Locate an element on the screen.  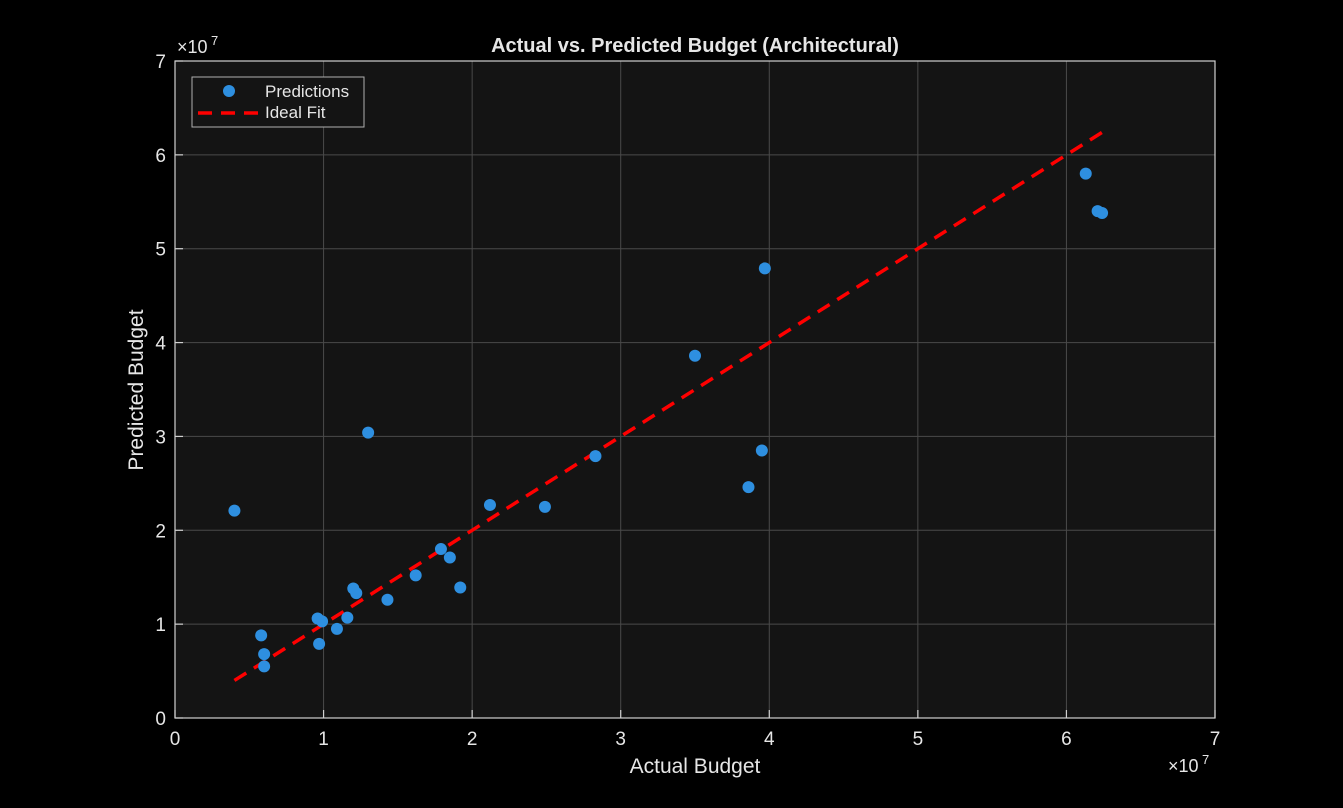
x-tick-label: 6 is located at coordinates (1066, 739).